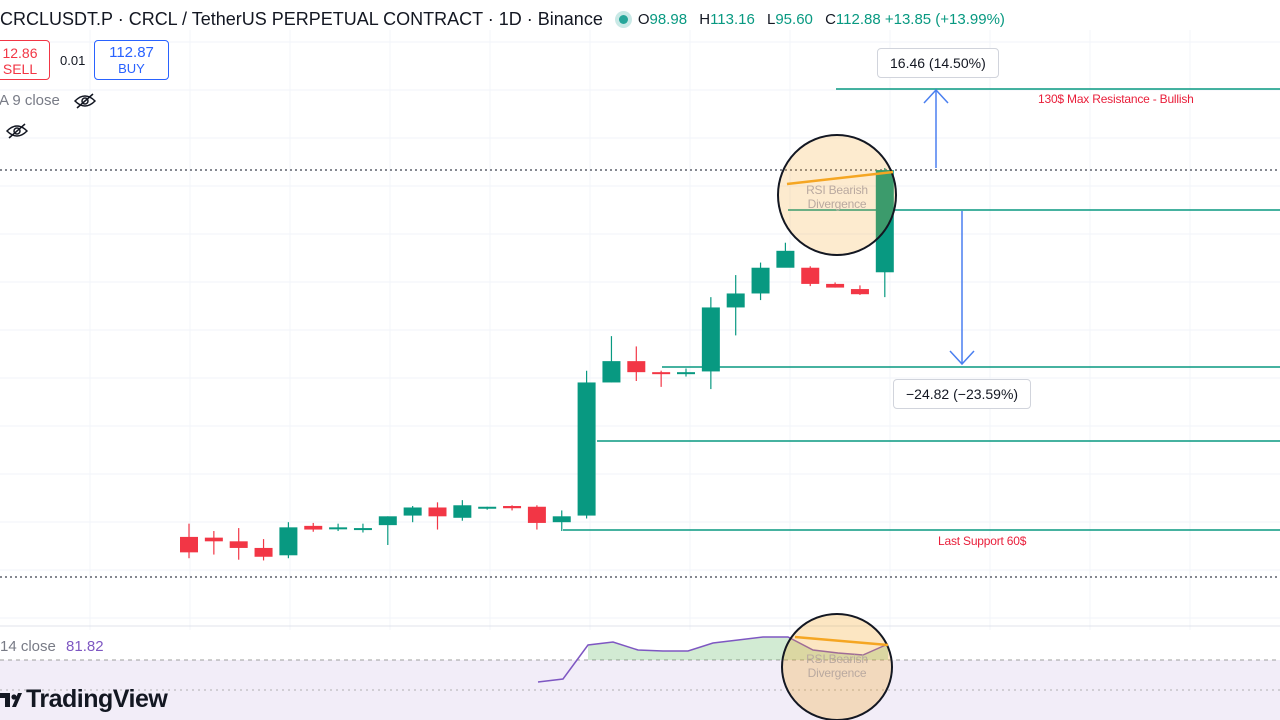  I want to click on close-label: C, so click(830, 19).